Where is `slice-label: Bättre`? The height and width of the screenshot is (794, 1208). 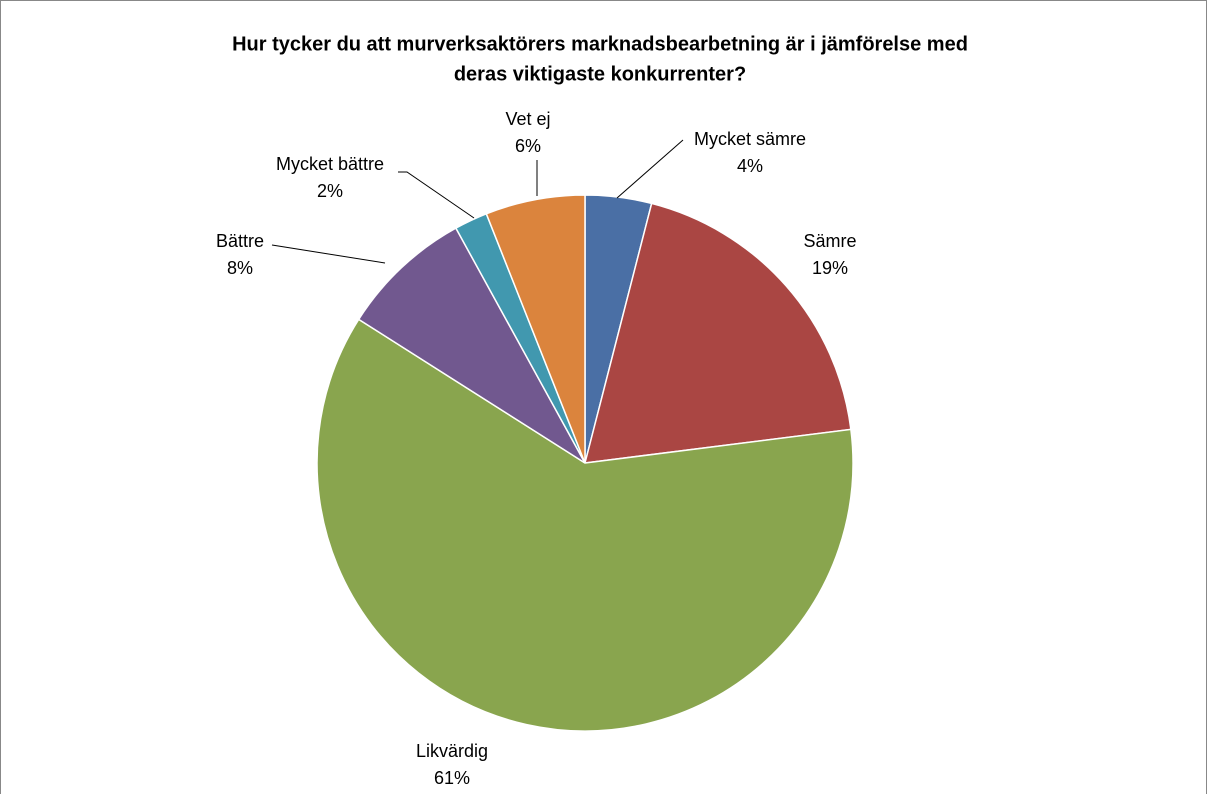
slice-label: Bättre is located at coordinates (240, 241).